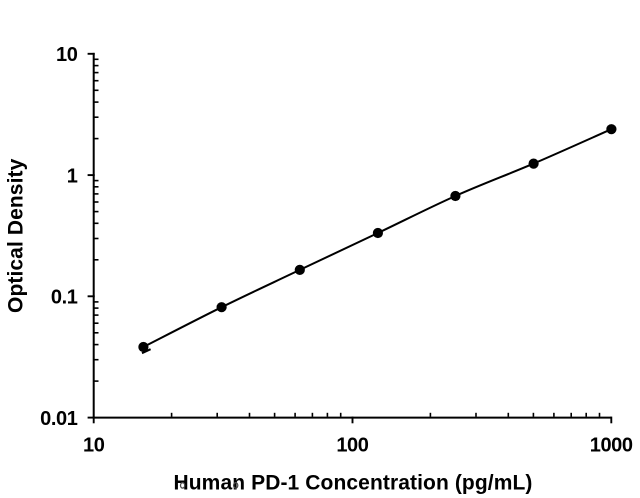  I want to click on svg-text:Human PD-1 Concentration (pg/m: Human PD-1 Concentration (pg/mL), so click(352, 483).